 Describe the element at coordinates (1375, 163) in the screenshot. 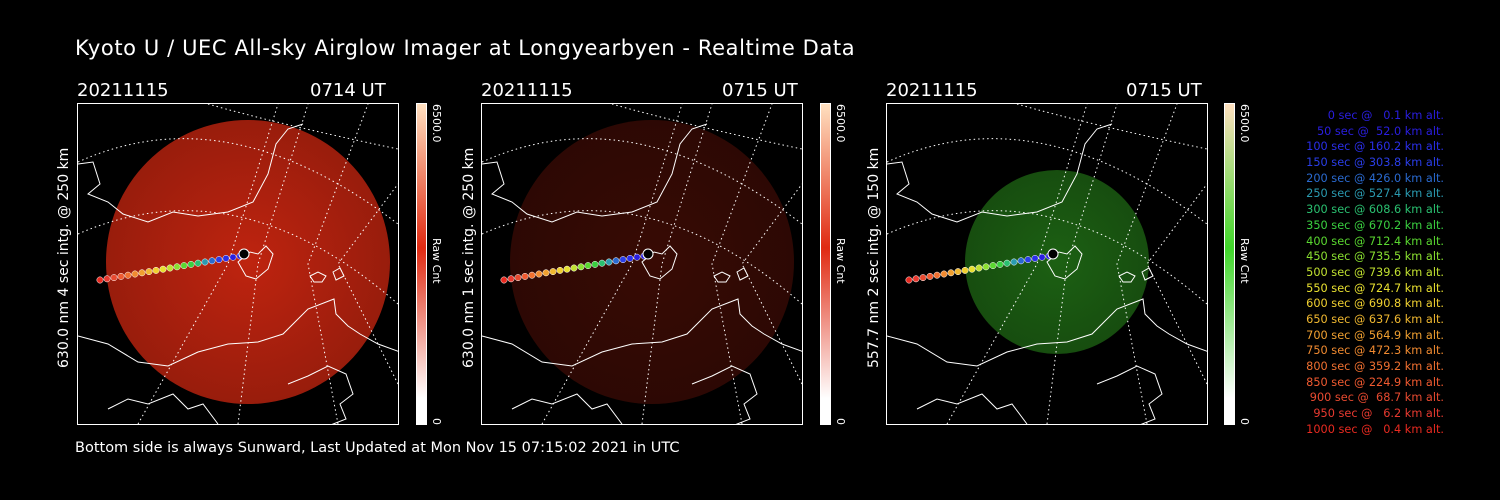

I see `legend-entry: 150 sec @ 303.8 km alt.` at that location.